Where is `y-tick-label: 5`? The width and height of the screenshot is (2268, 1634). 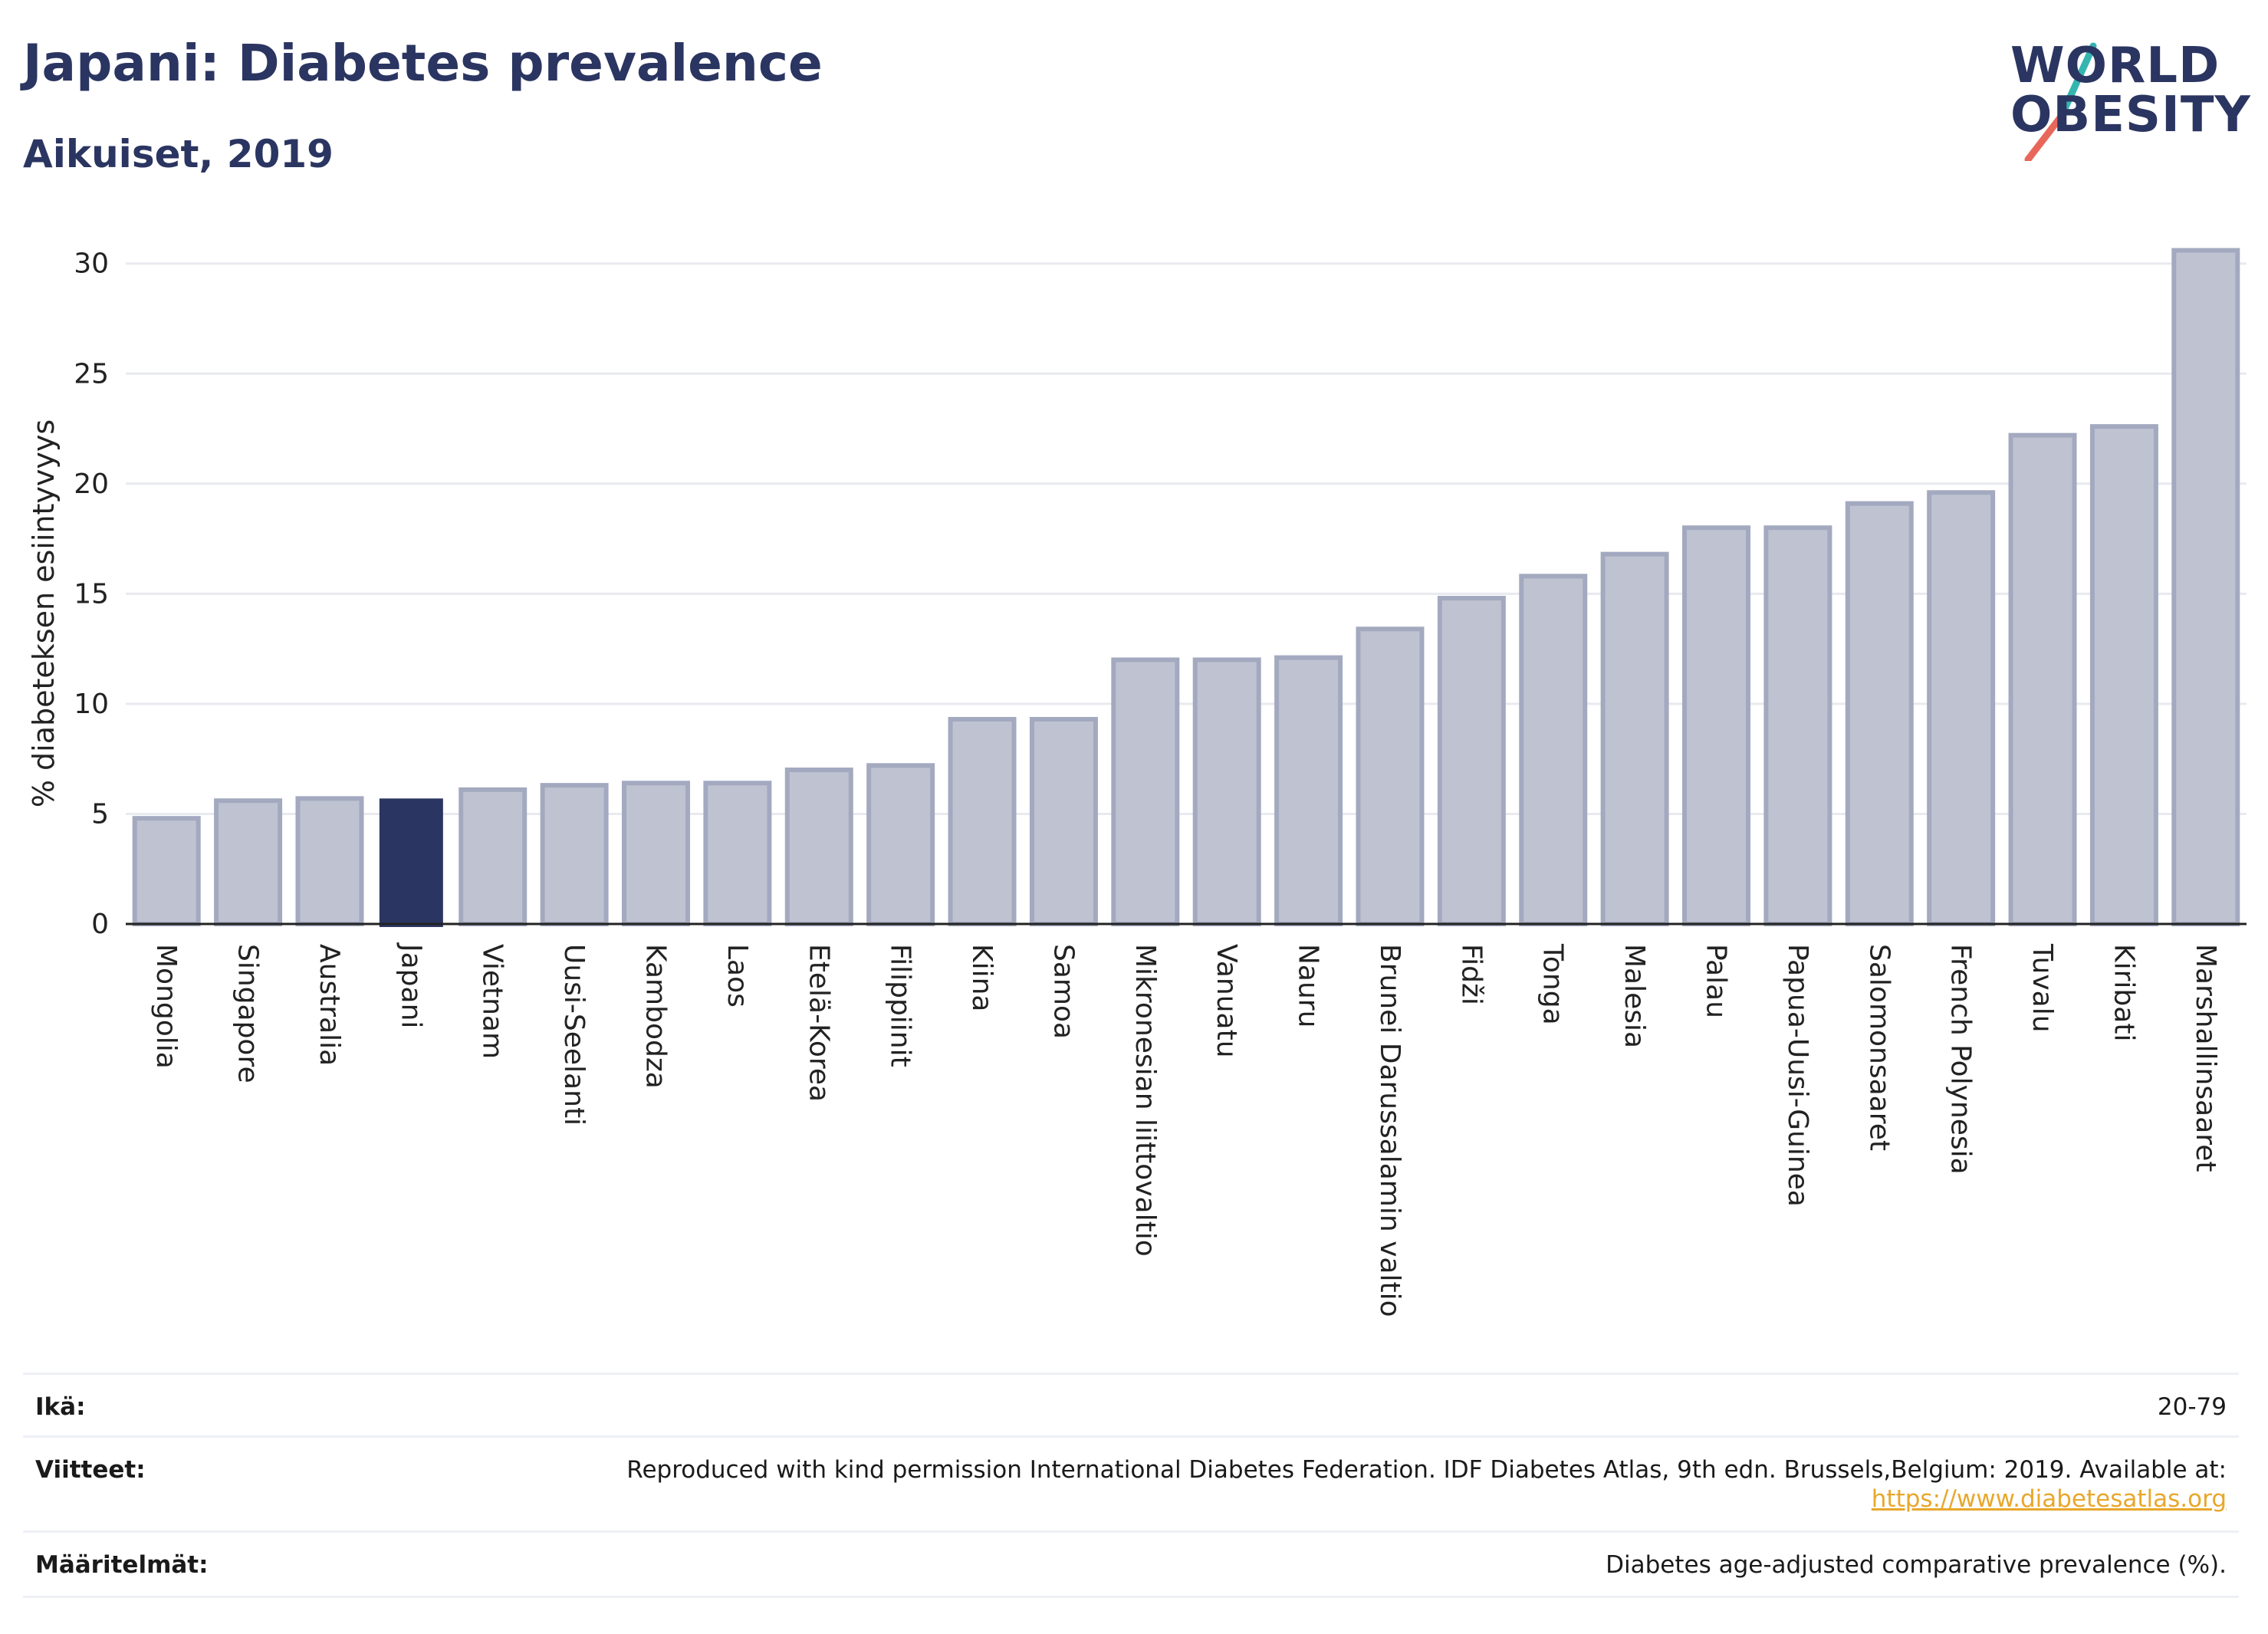
y-tick-label: 5 is located at coordinates (100, 814).